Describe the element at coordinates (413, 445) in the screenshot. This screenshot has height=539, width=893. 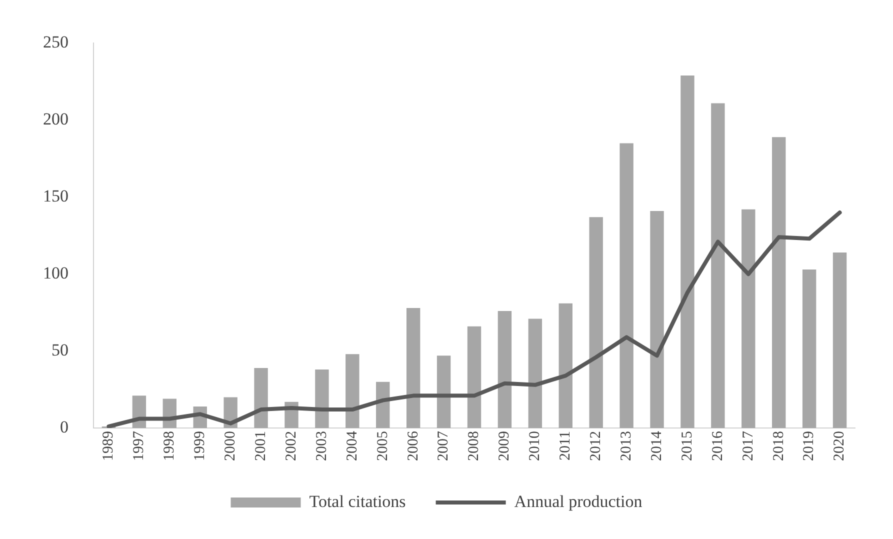
I see `x-tick-label: 2006` at that location.